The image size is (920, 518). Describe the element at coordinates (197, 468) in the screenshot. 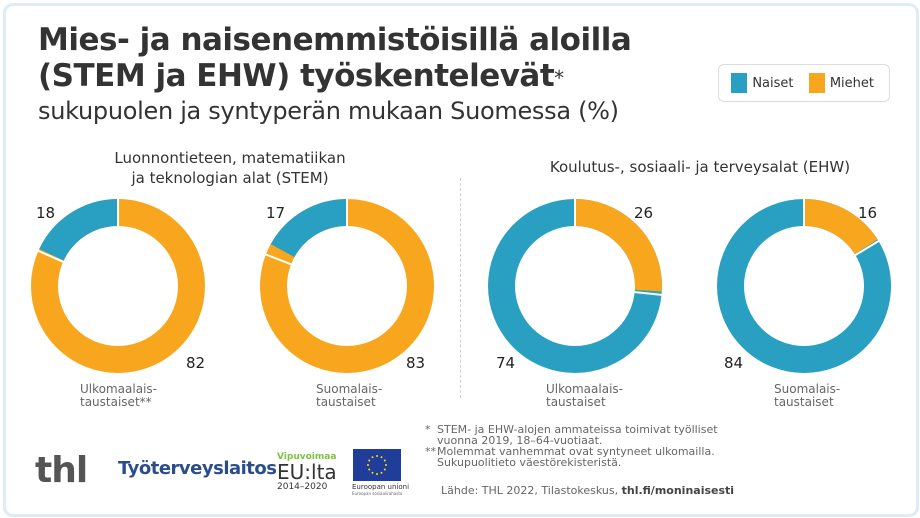

I see `tyoterveyslaitos-logo: Työterveyslaitos` at that location.